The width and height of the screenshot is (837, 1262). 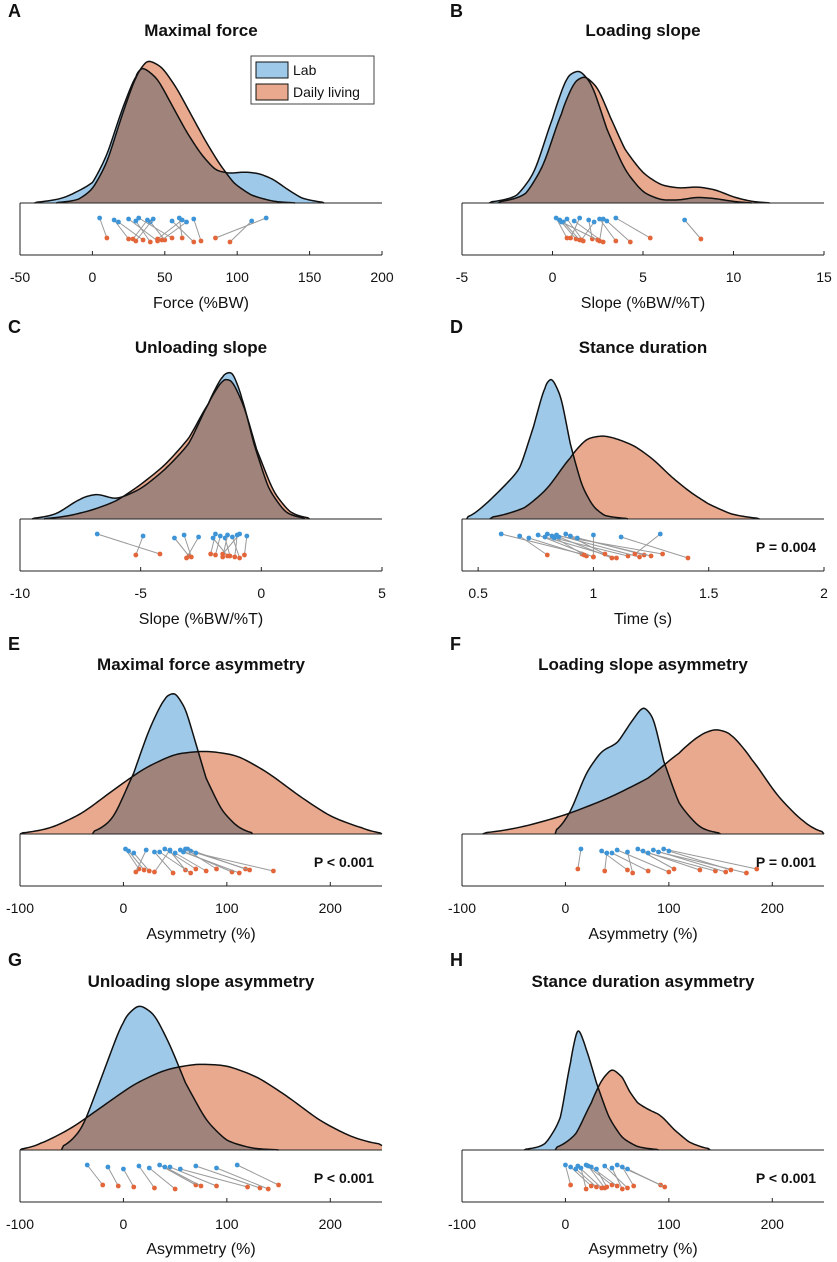 What do you see at coordinates (201, 347) in the screenshot?
I see `panel-title: Unloading slope` at bounding box center [201, 347].